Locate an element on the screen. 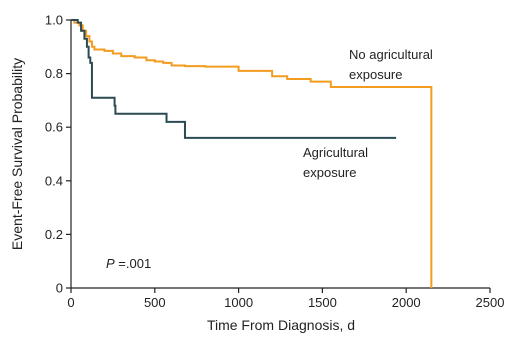 The height and width of the screenshot is (339, 512). y-axis-title: Event-Free Survival Probability is located at coordinates (17, 154).